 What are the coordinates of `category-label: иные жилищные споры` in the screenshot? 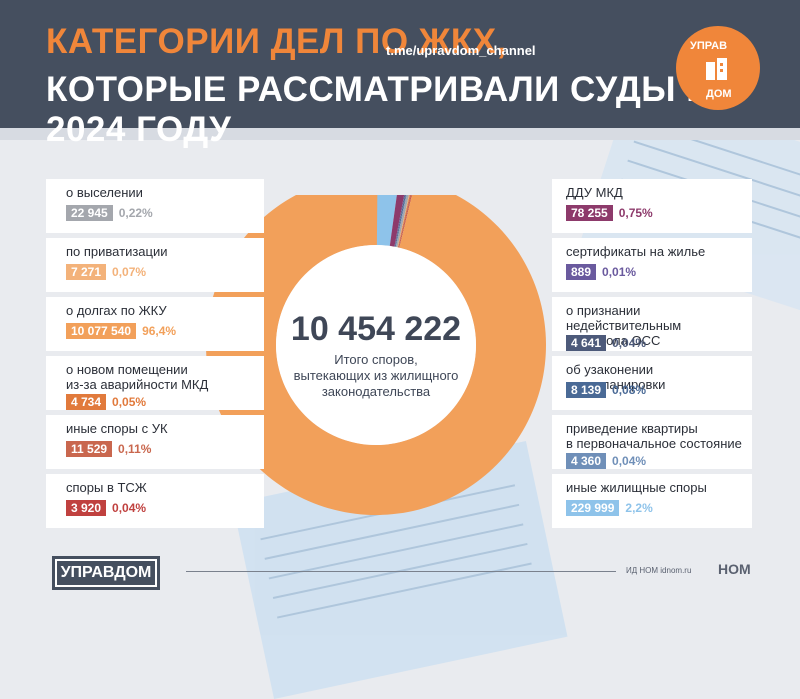 It's located at (652, 484).